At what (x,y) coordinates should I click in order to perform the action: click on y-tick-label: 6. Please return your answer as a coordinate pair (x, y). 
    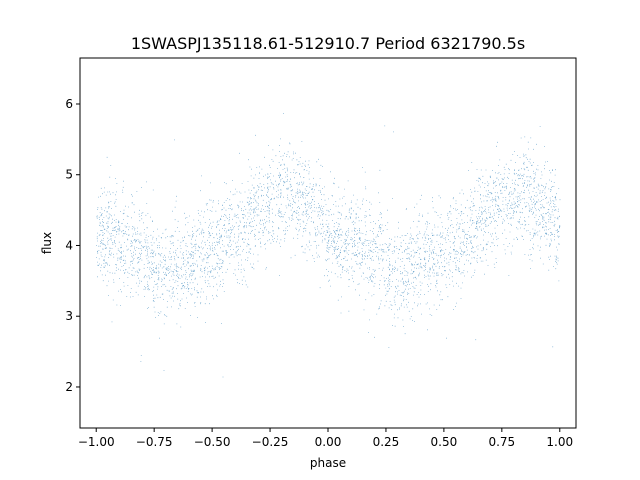
    Looking at the image, I should click on (69, 104).